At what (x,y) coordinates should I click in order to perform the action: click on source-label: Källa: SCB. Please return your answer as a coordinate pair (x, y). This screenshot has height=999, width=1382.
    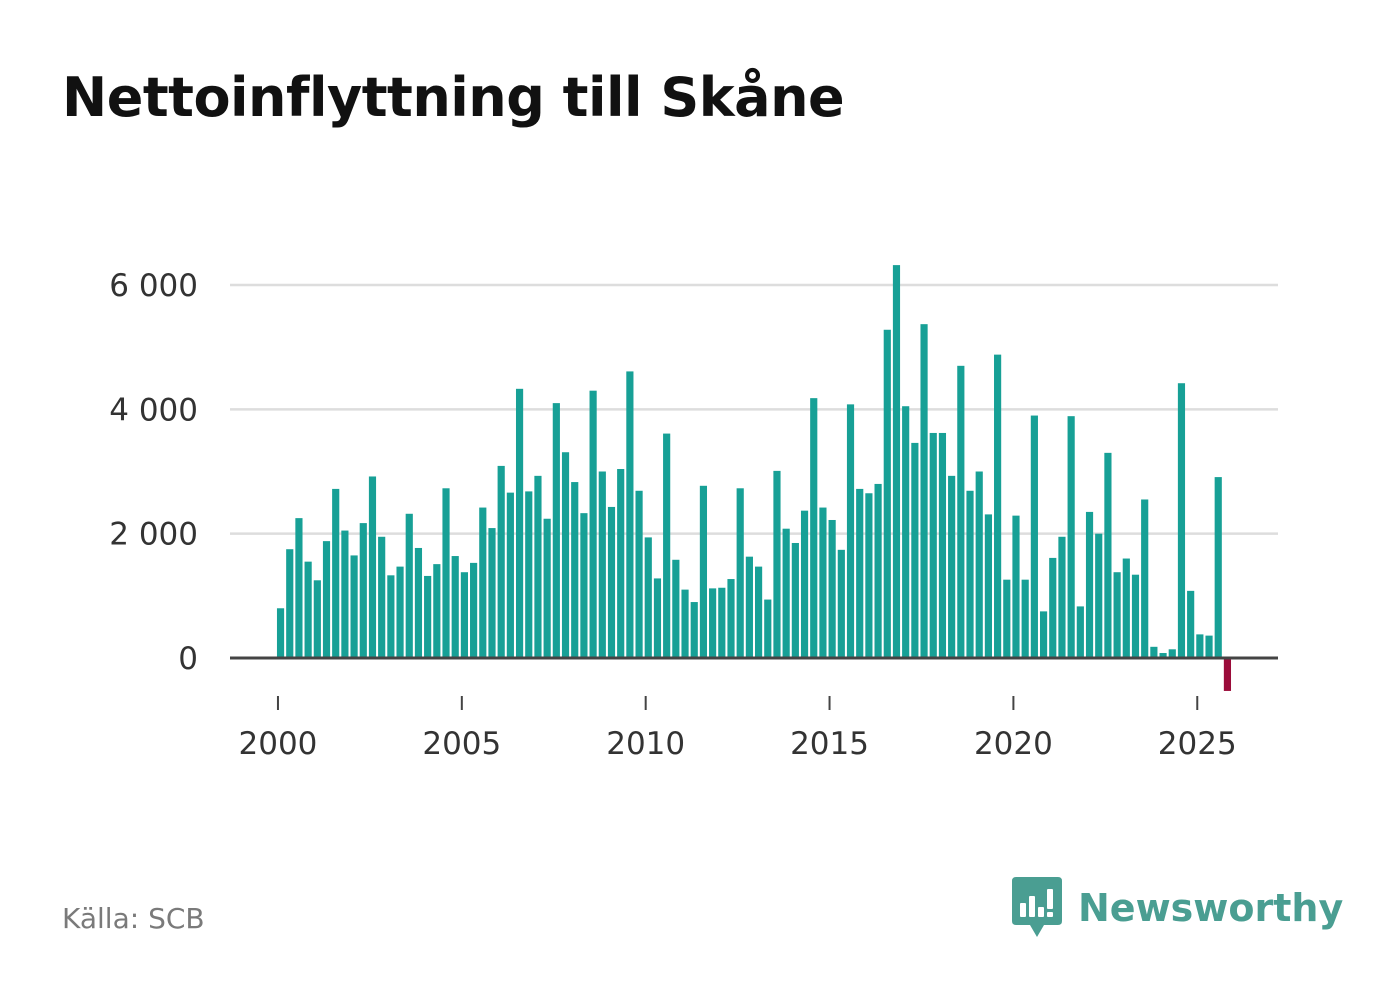
    Looking at the image, I should click on (133, 918).